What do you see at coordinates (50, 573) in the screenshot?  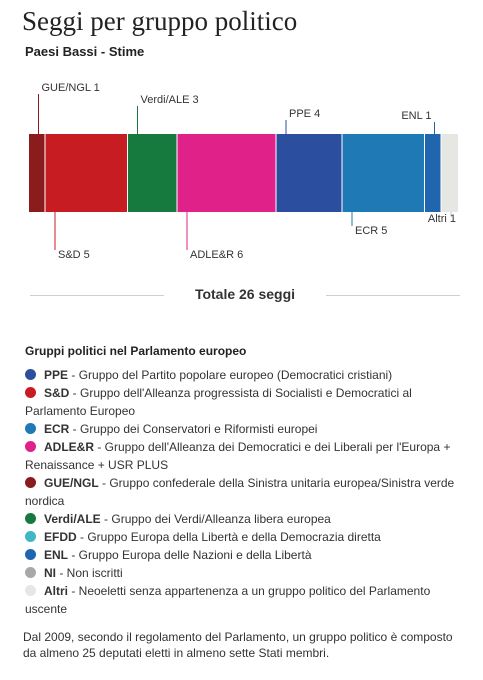 I see `legend-abbr: NI` at bounding box center [50, 573].